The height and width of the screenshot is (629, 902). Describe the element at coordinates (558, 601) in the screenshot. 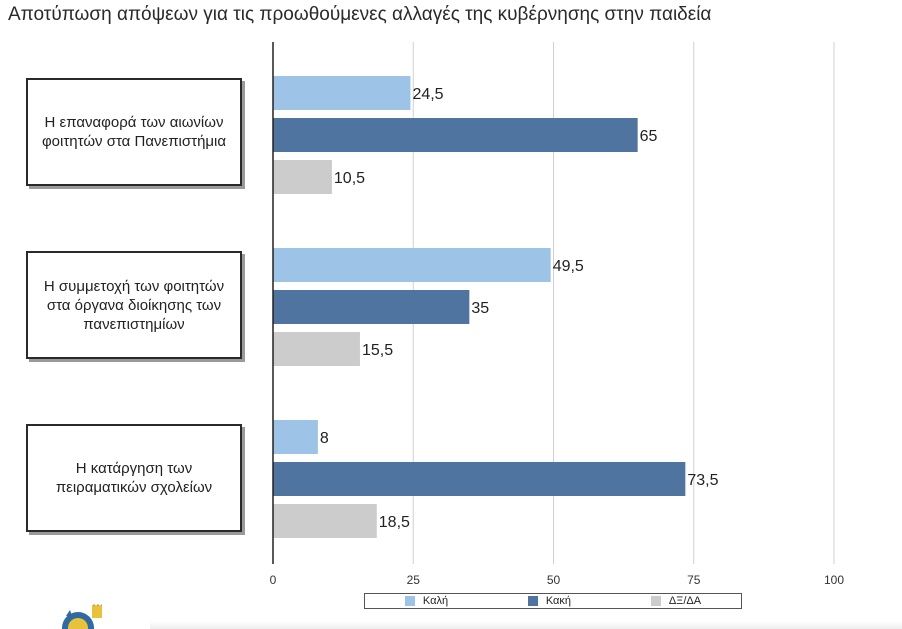

I see `legend-label: Κακή` at that location.